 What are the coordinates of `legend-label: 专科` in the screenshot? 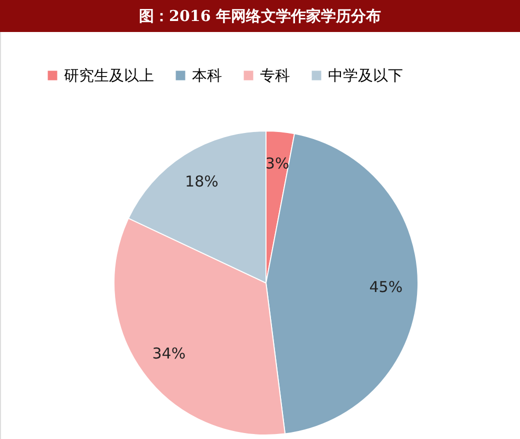 It's located at (275, 75).